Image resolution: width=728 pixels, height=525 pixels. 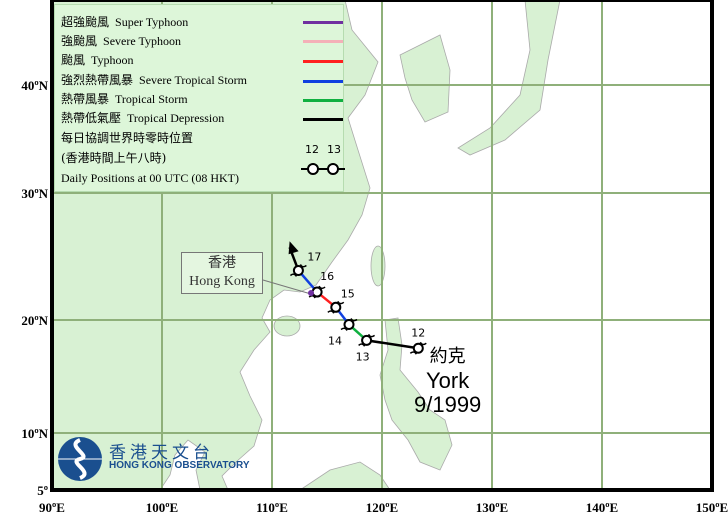 What do you see at coordinates (121, 41) in the screenshot?
I see `legend-item-severe-typhoon: 強颱風 Severe Typhoon` at bounding box center [121, 41].